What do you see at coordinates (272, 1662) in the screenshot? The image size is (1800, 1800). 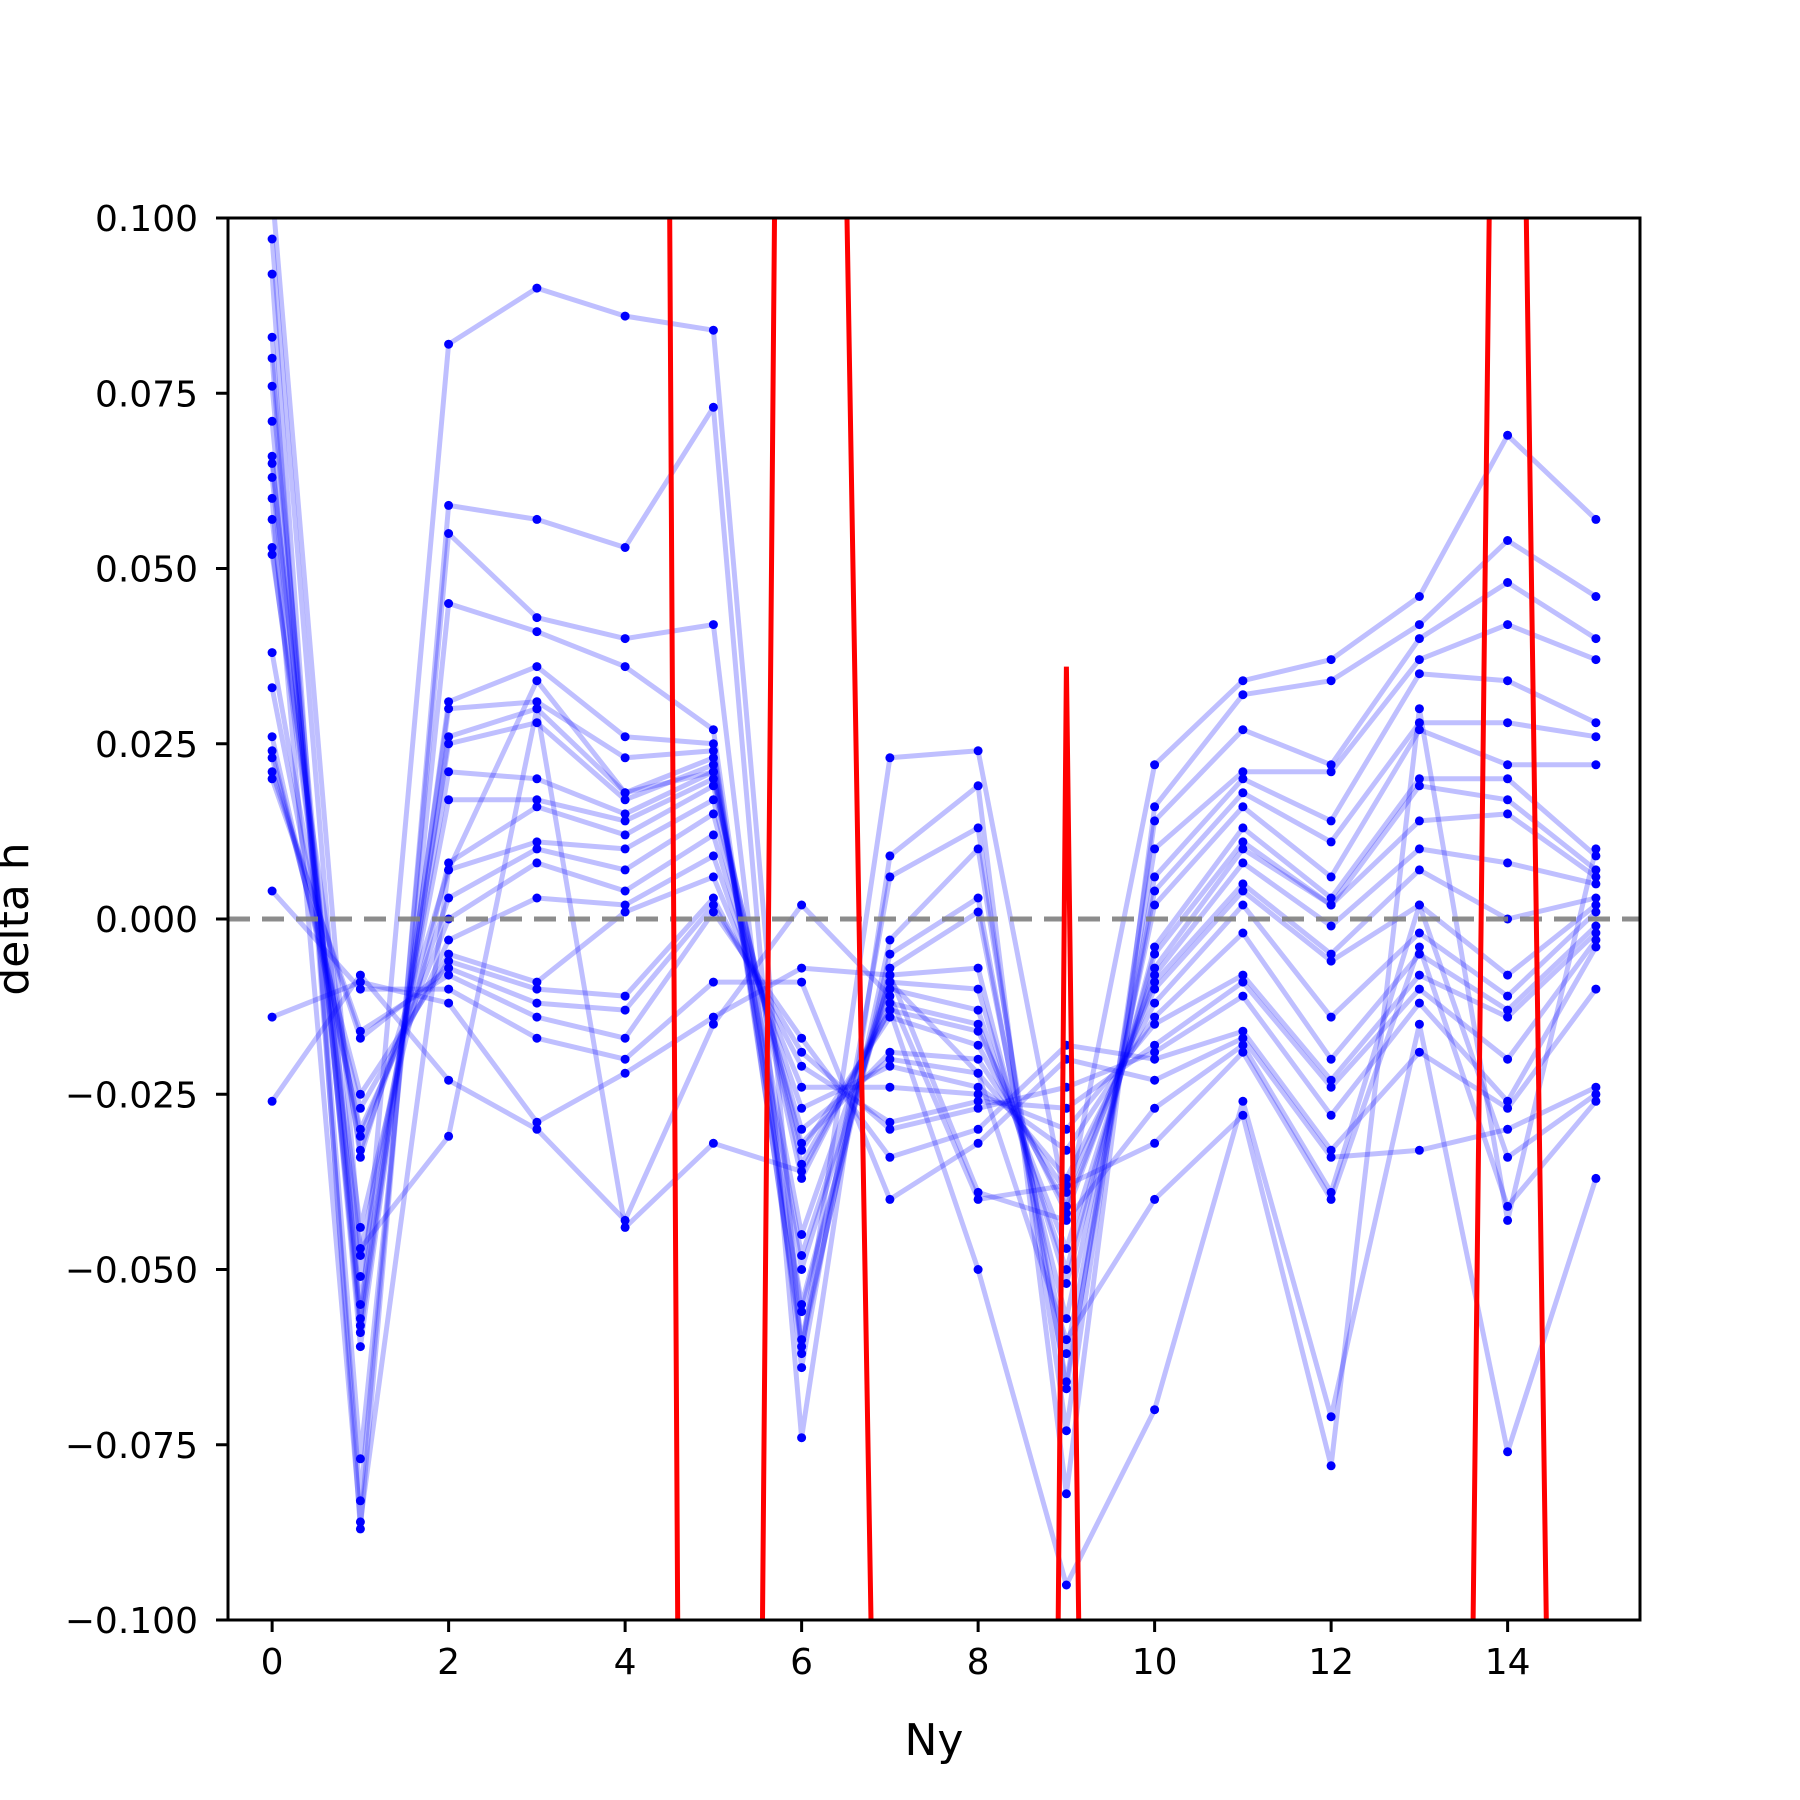 I see `x-tick-label: 0` at bounding box center [272, 1662].